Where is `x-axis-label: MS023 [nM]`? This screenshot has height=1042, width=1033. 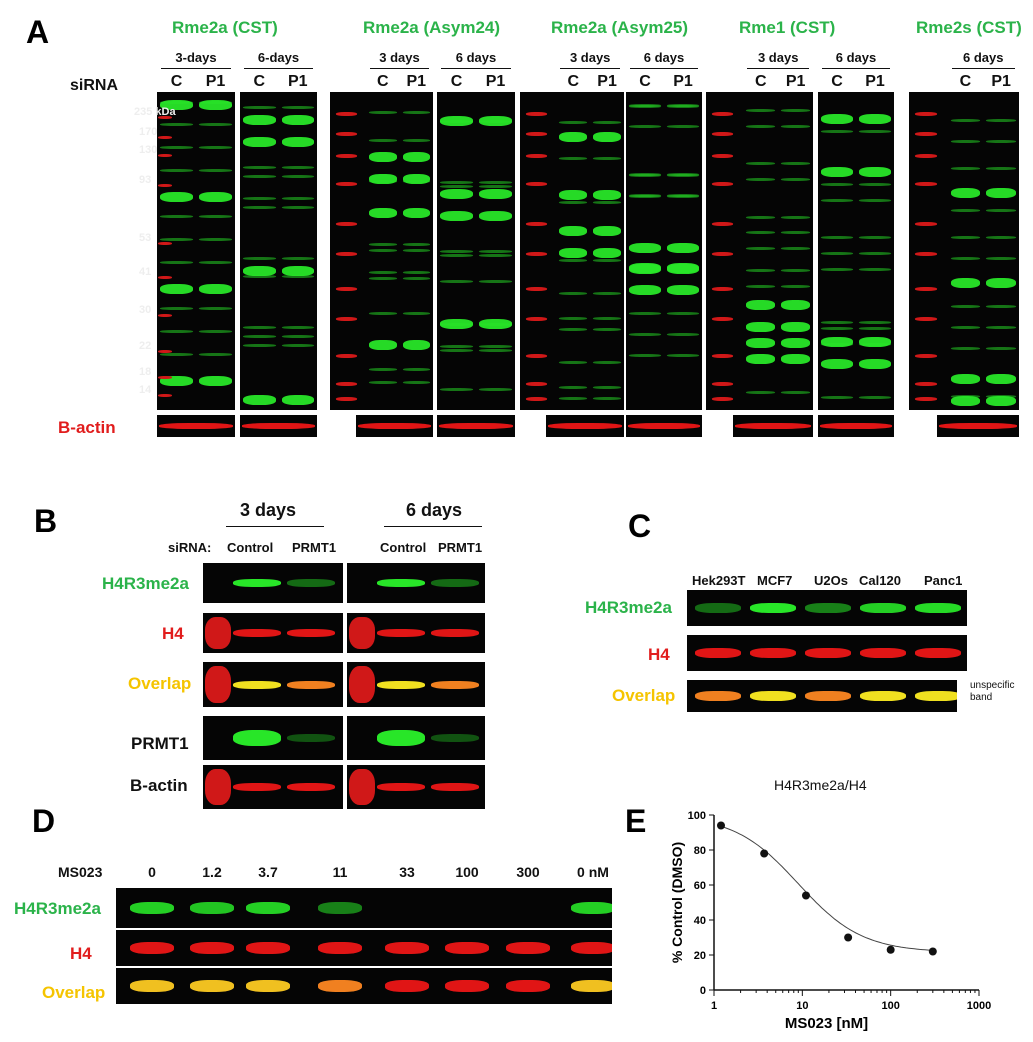 x-axis-label: MS023 [nM] is located at coordinates (826, 1023).